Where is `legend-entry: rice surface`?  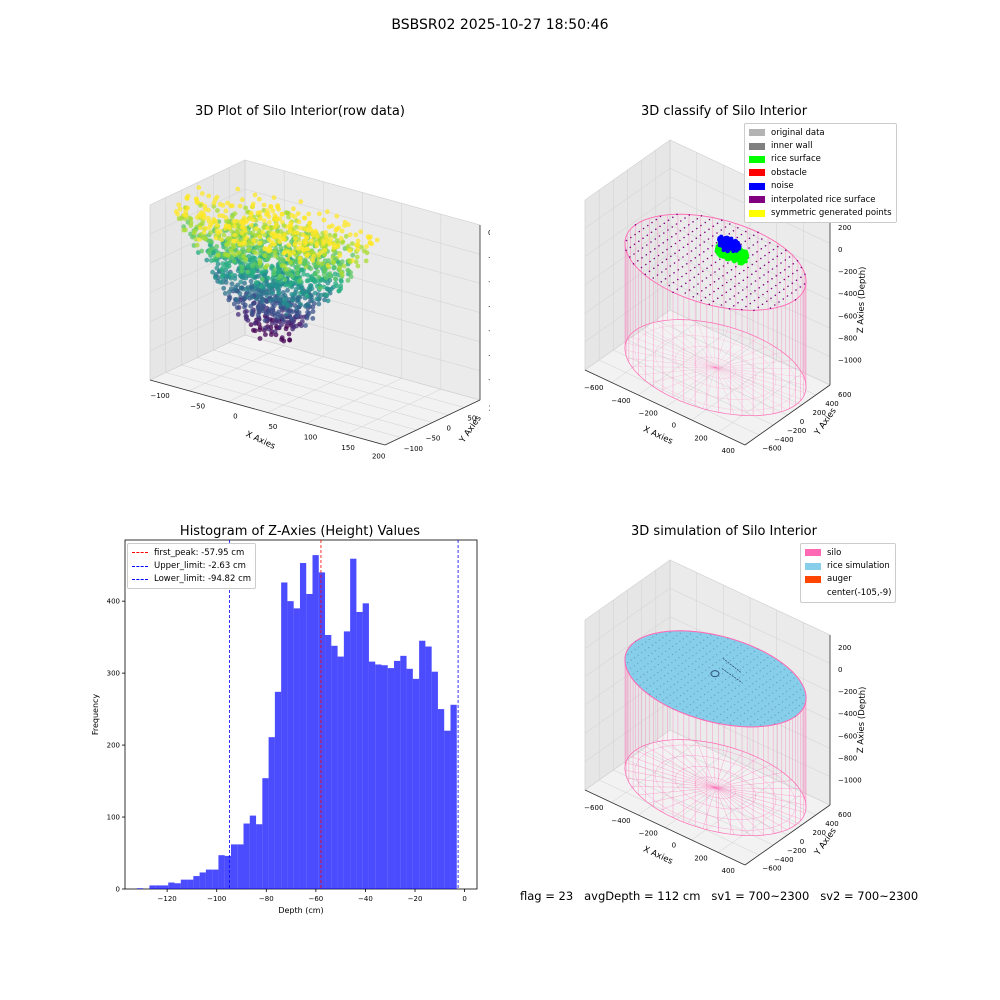
legend-entry: rice surface is located at coordinates (820, 159).